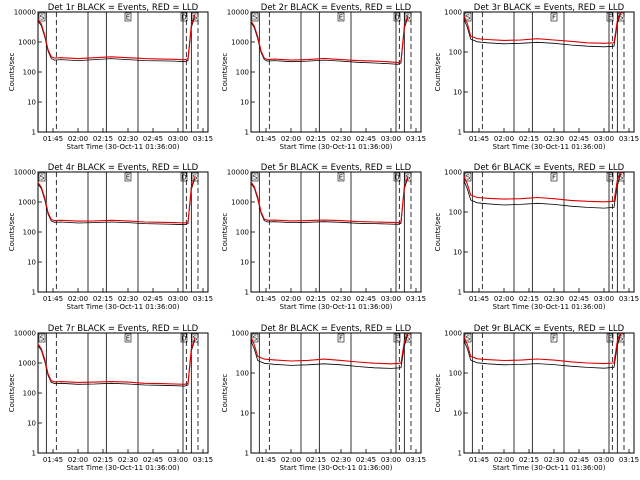 This screenshot has height=480, width=640. I want to click on chart-title: Det 8r BLACK = Events, RED = LLD, so click(336, 329).